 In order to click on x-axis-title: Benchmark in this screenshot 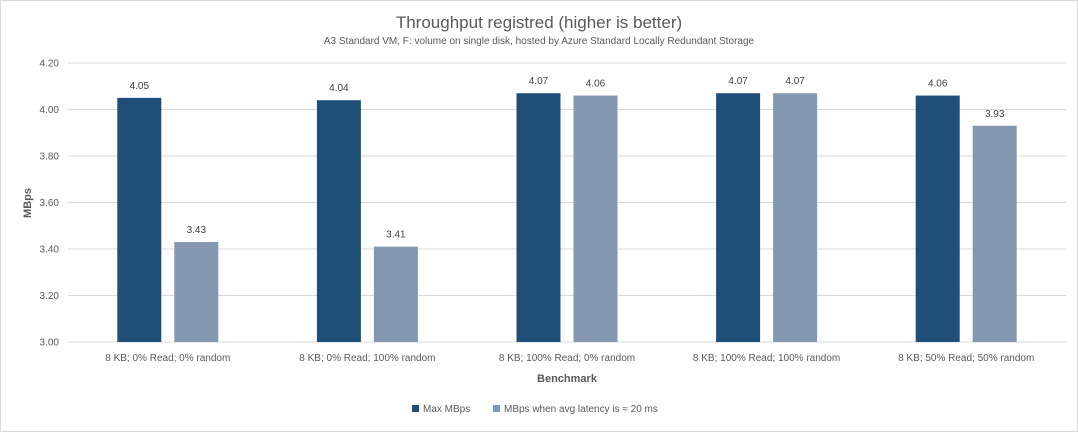, I will do `click(567, 379)`.